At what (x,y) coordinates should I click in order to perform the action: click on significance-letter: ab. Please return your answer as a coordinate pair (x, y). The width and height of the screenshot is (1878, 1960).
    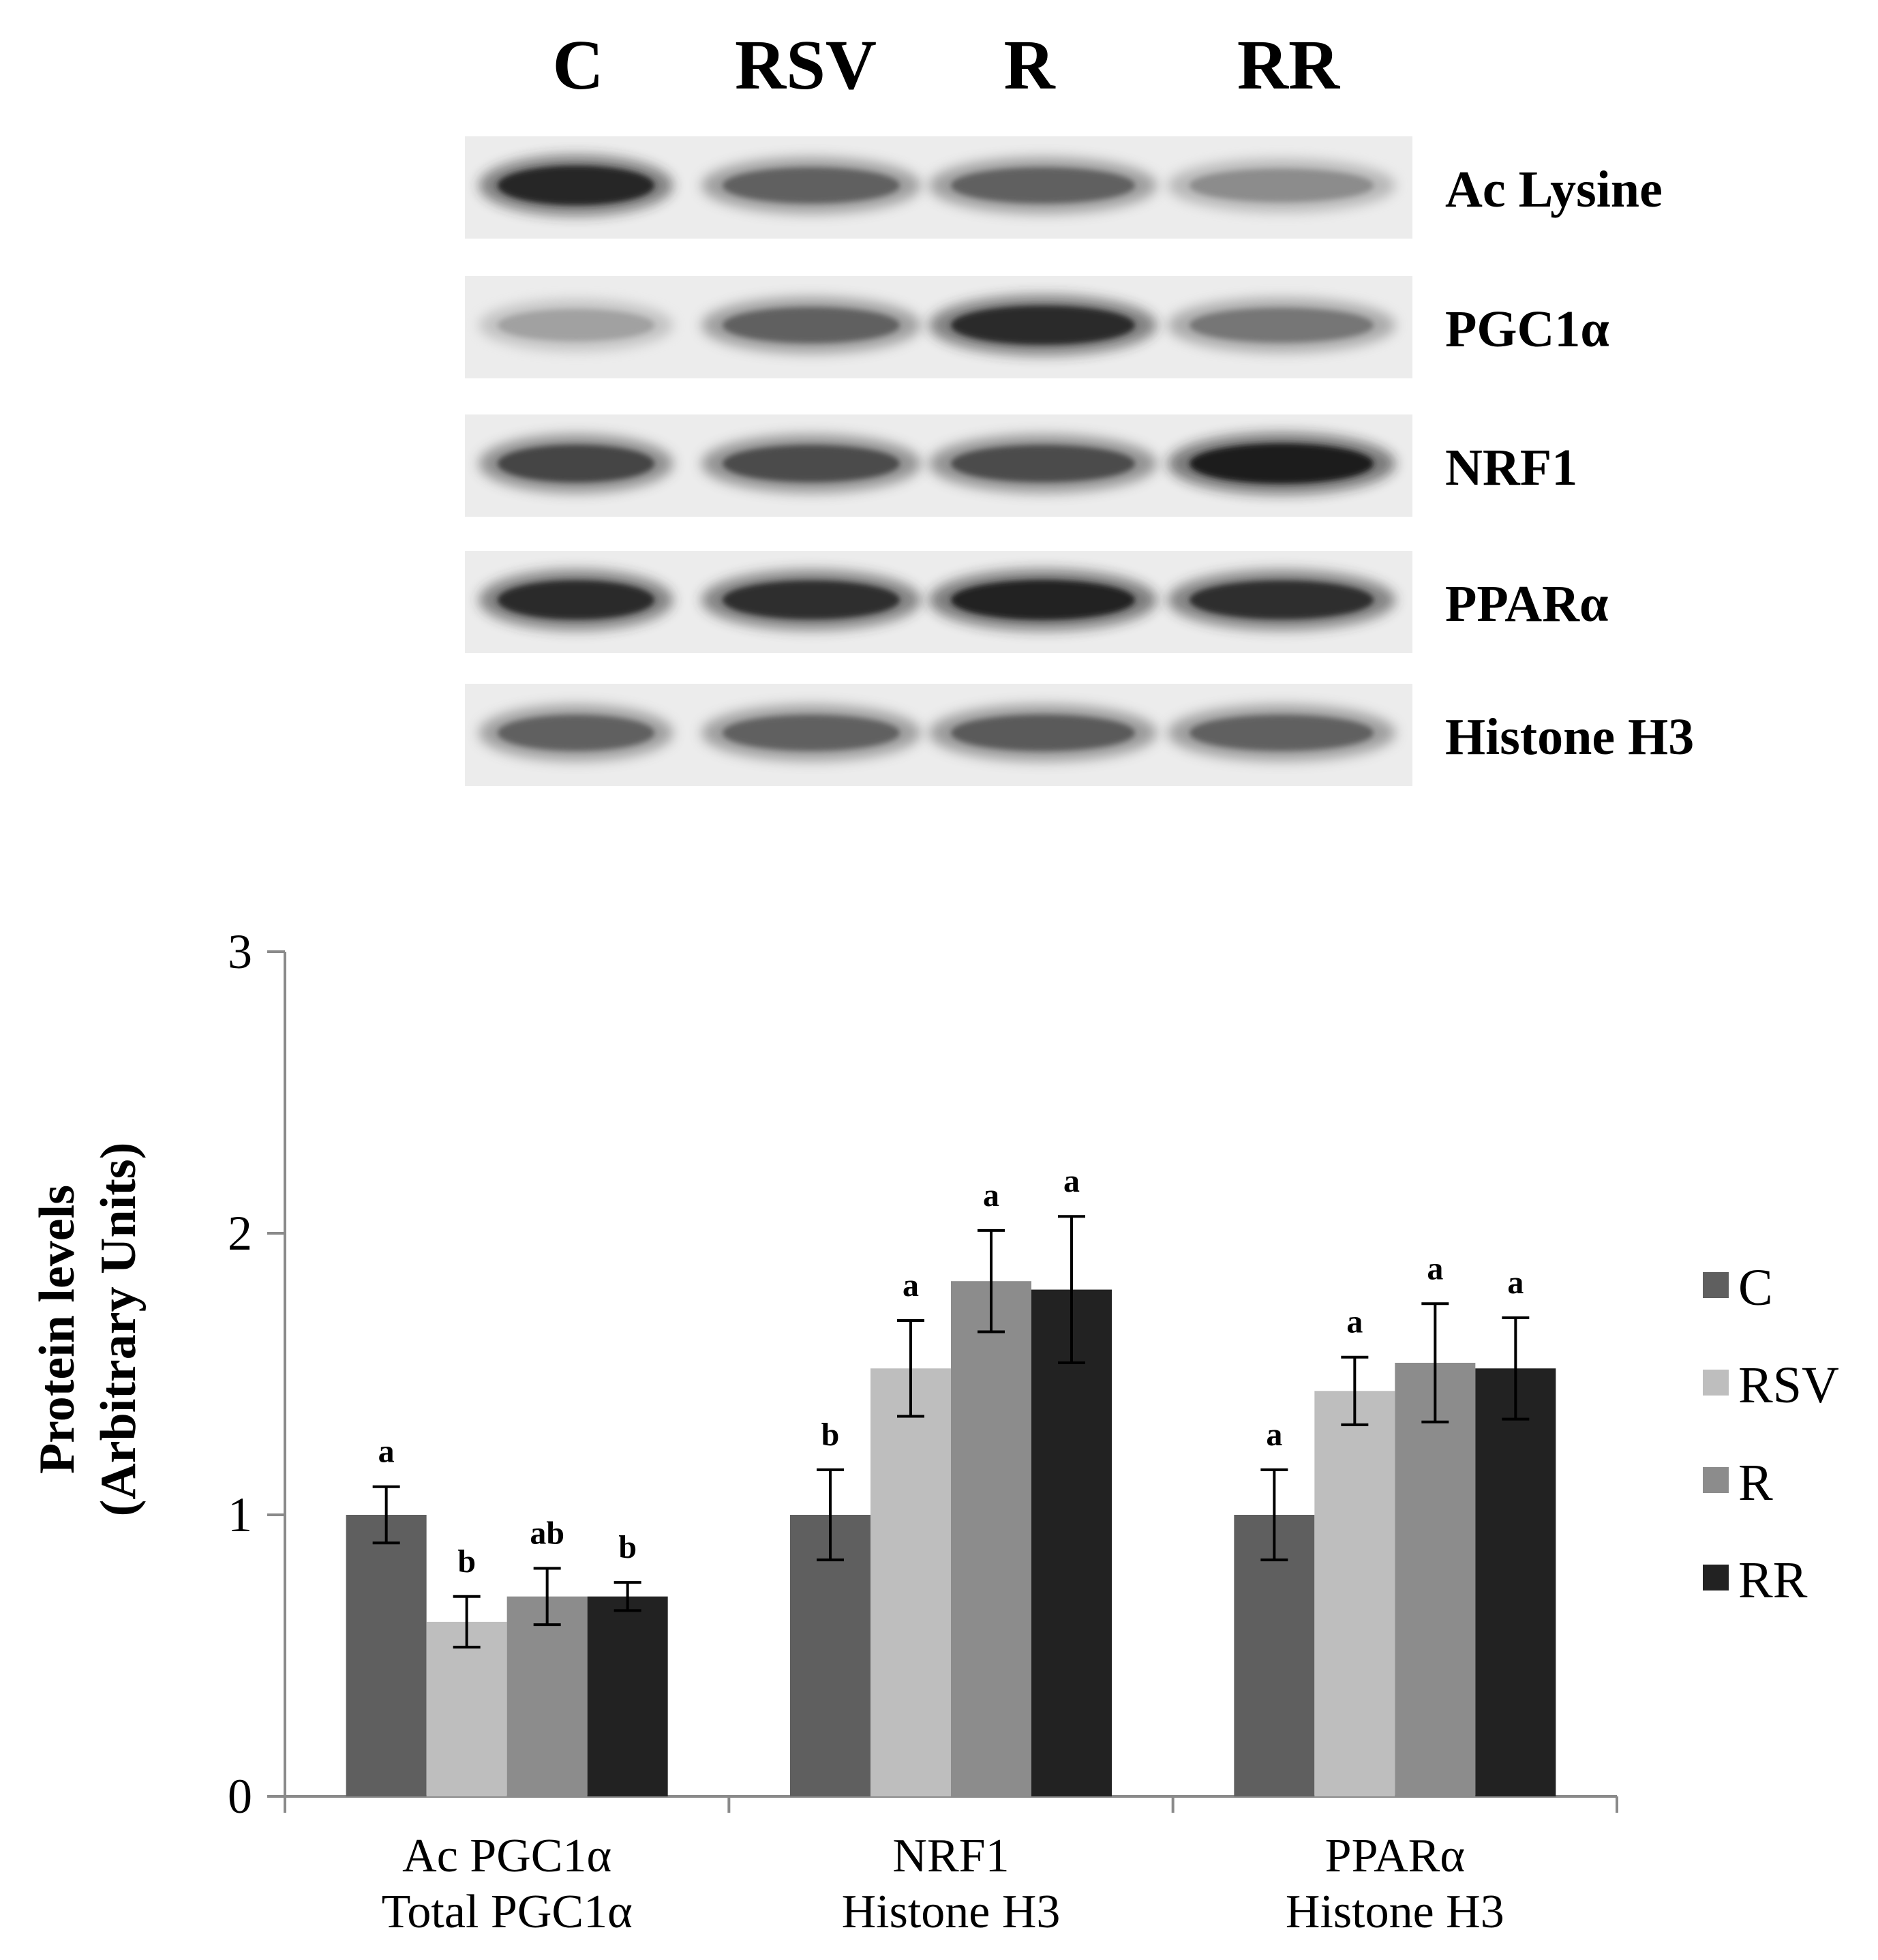
    Looking at the image, I should click on (547, 1533).